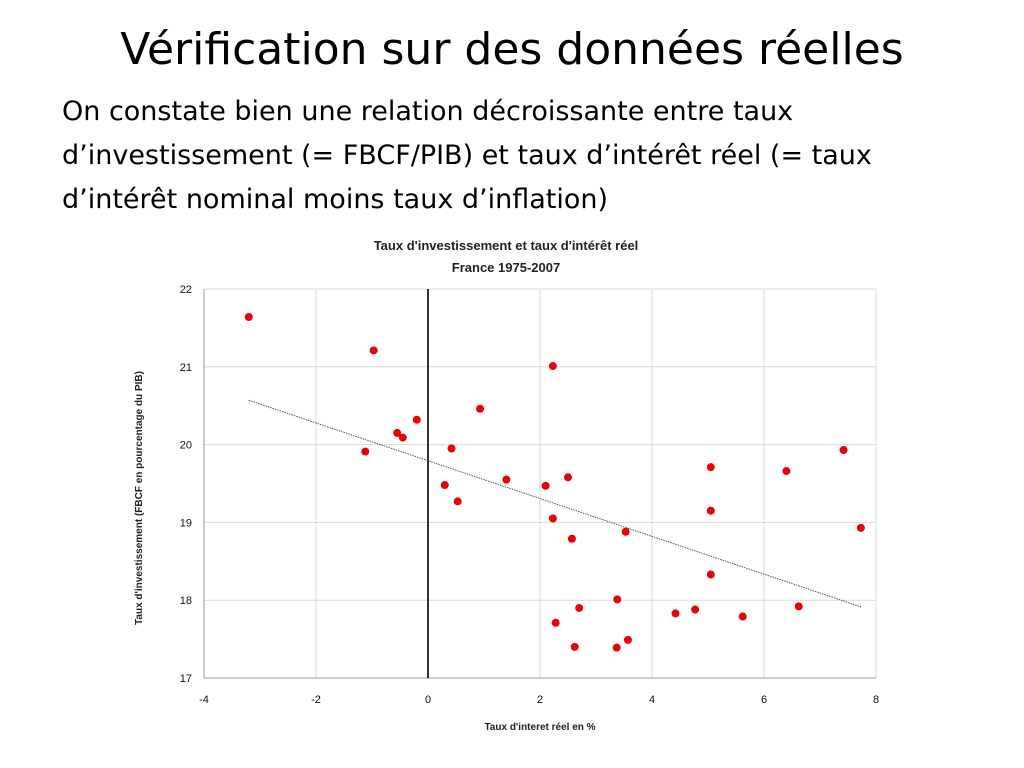 This screenshot has width=1024, height=768. What do you see at coordinates (186, 679) in the screenshot?
I see `y-tick-label: 17` at bounding box center [186, 679].